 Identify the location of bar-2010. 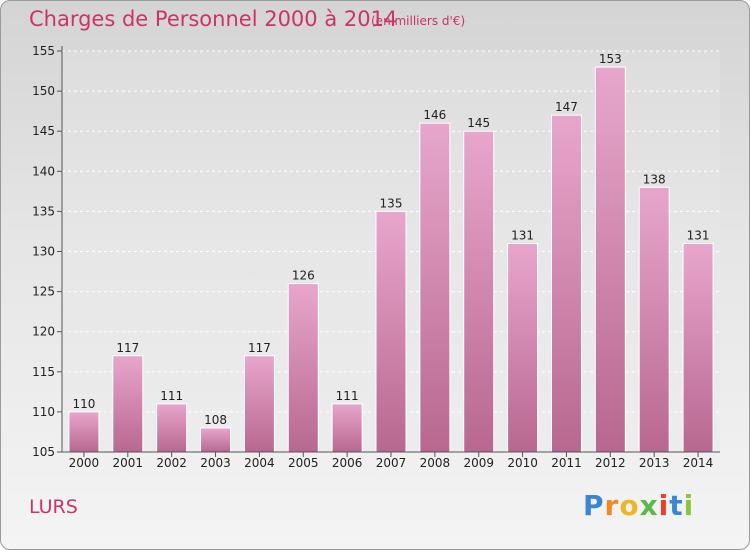
(523, 347).